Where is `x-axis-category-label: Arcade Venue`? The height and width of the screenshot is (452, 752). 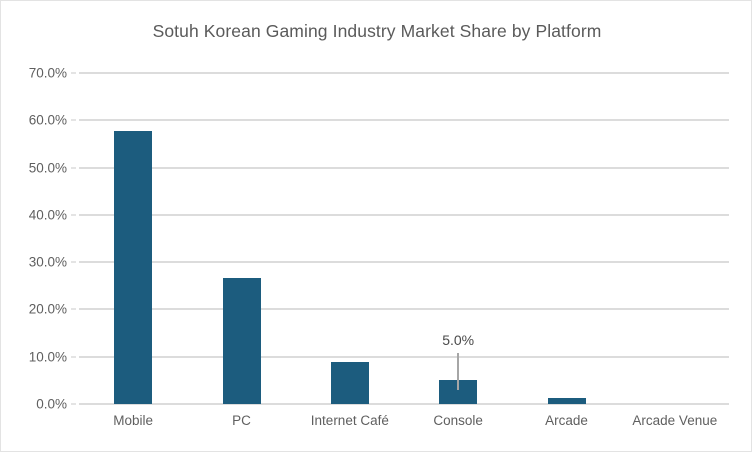 x-axis-category-label: Arcade Venue is located at coordinates (675, 420).